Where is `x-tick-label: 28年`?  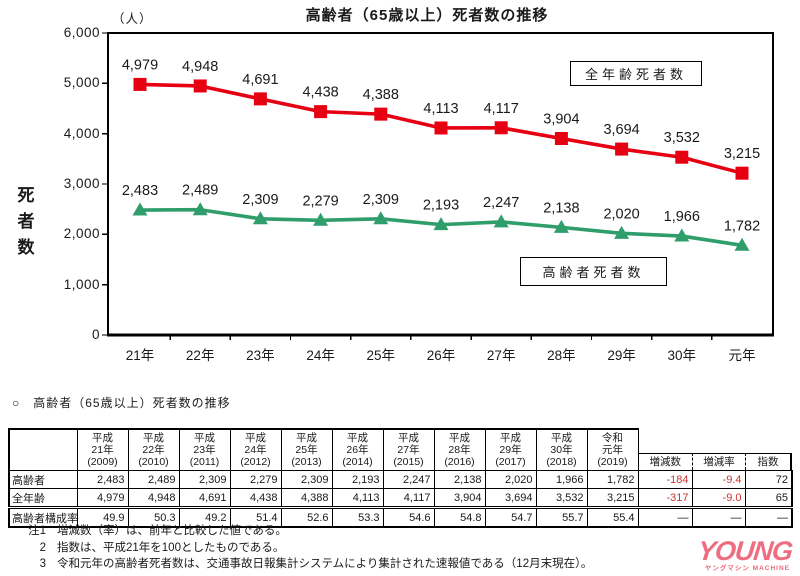 x-tick-label: 28年 is located at coordinates (561, 355).